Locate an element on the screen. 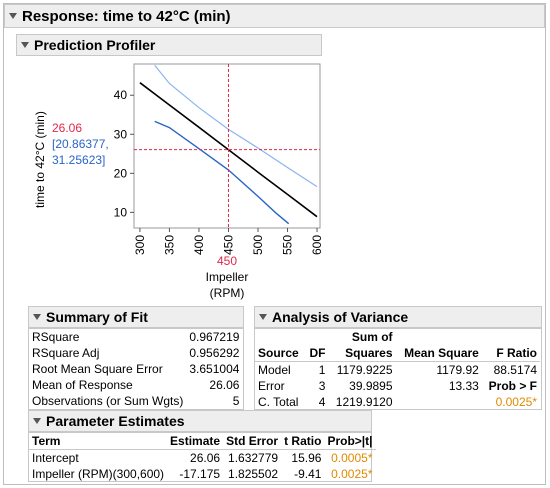 Image resolution: width=550 pixels, height=488 pixels. prob-f-value: 0.0025* is located at coordinates (516, 402).